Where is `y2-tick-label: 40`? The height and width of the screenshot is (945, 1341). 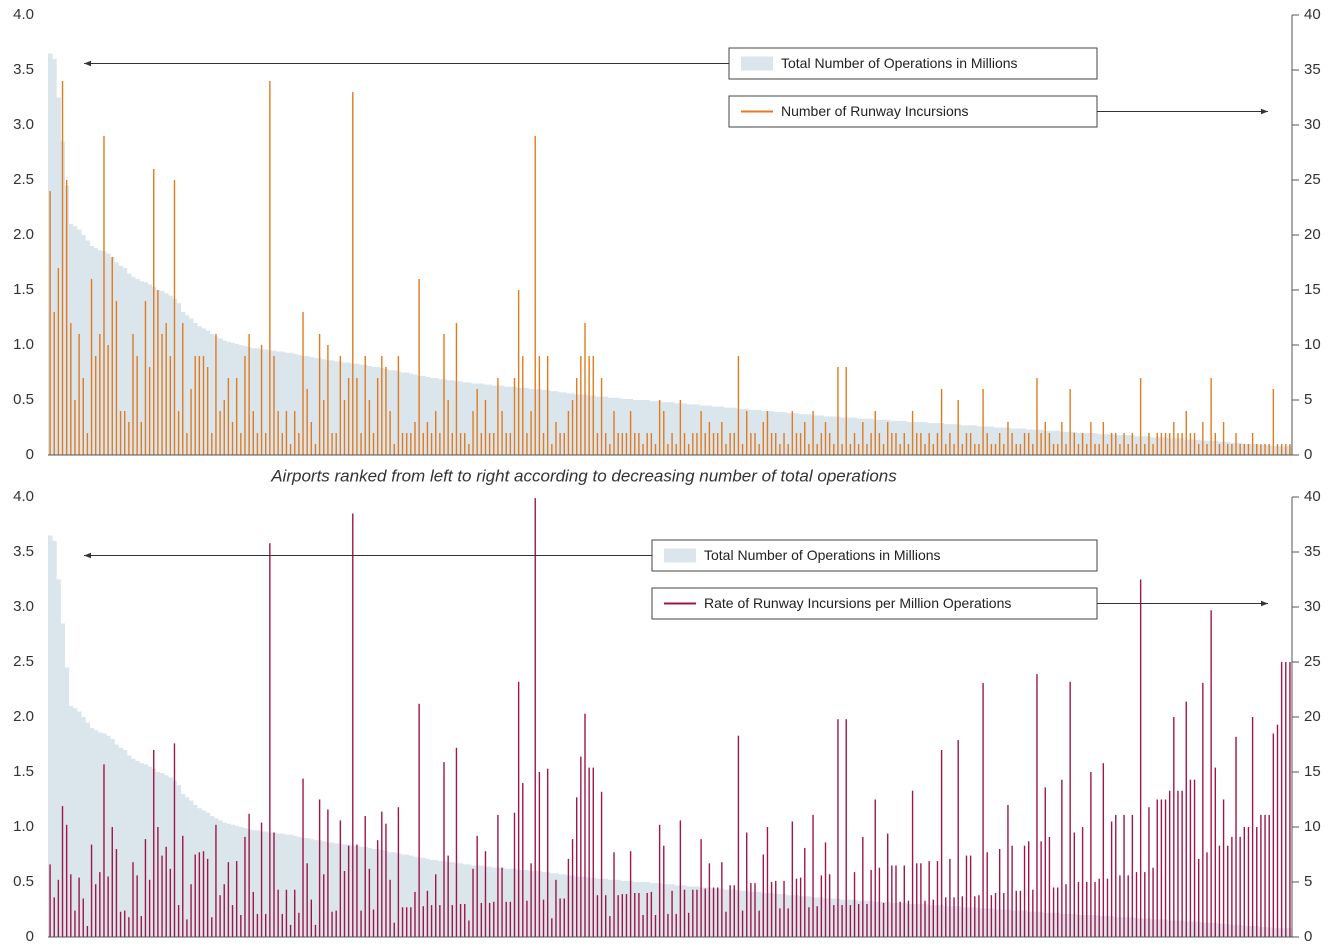
y2-tick-label: 40 is located at coordinates (1312, 14).